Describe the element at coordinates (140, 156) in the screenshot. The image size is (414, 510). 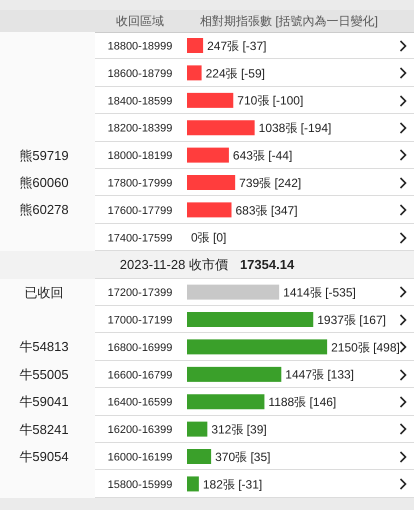
I see `y-tick-label: 18000-18199` at that location.